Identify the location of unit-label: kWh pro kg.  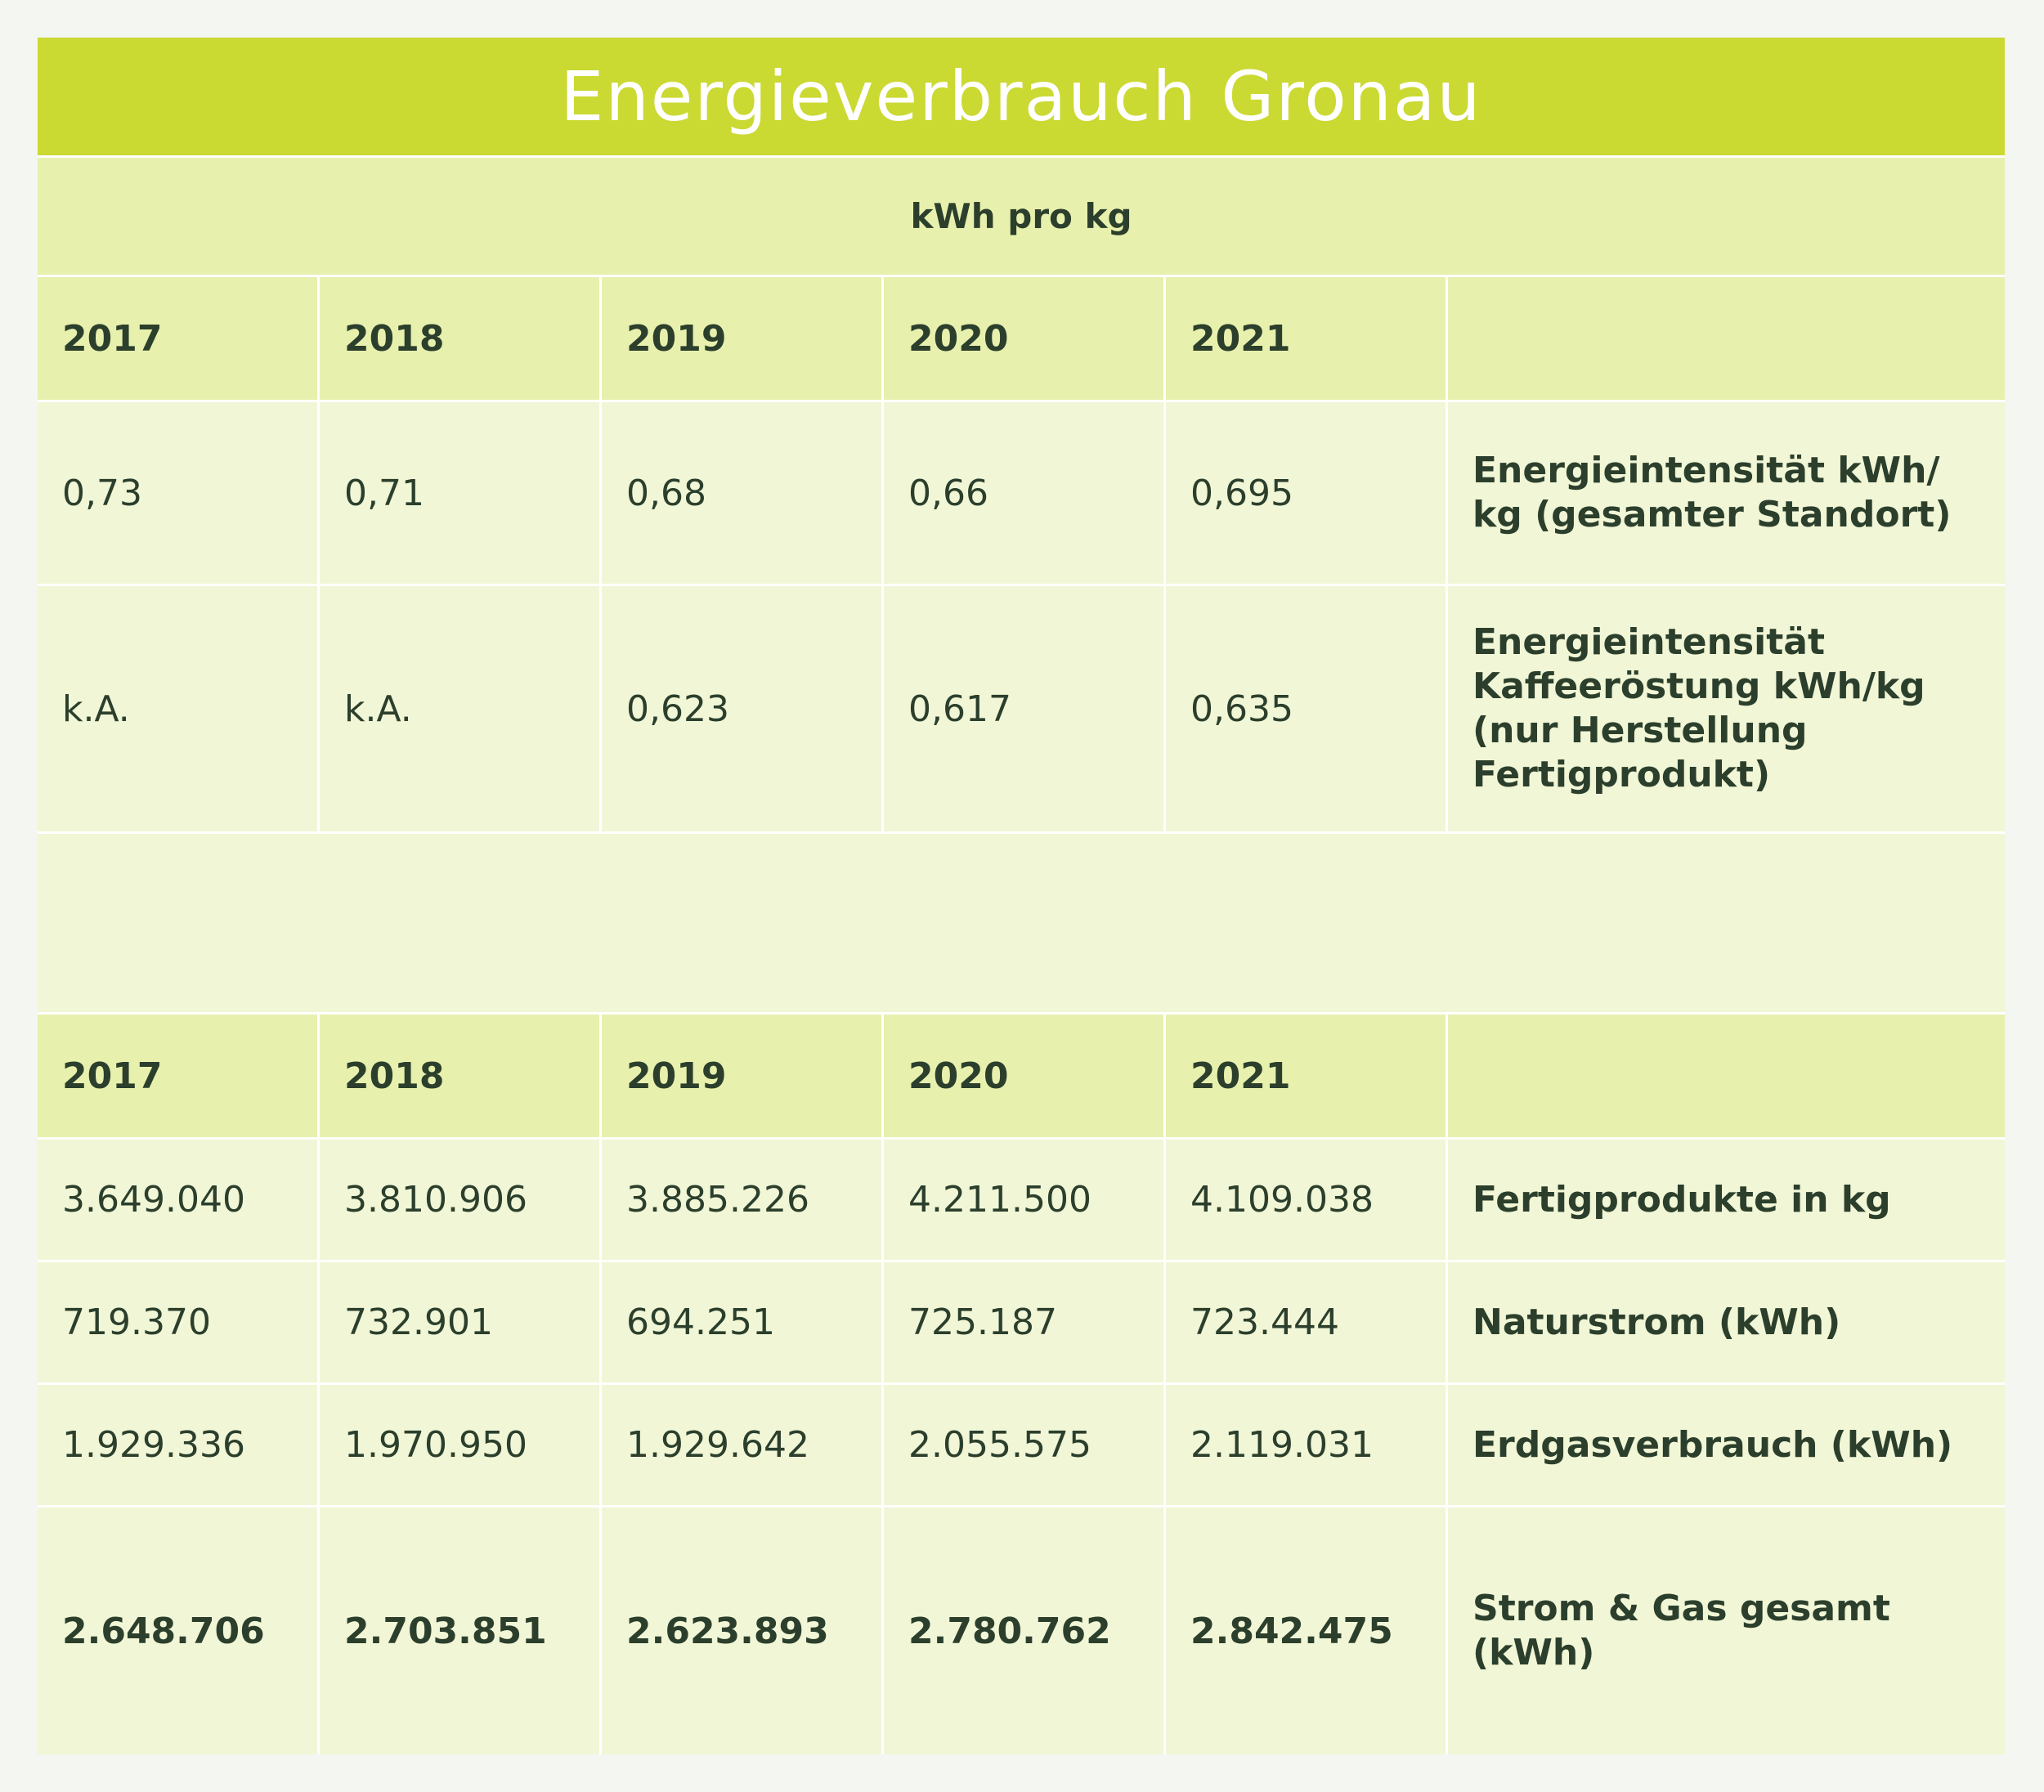
(1021, 217).